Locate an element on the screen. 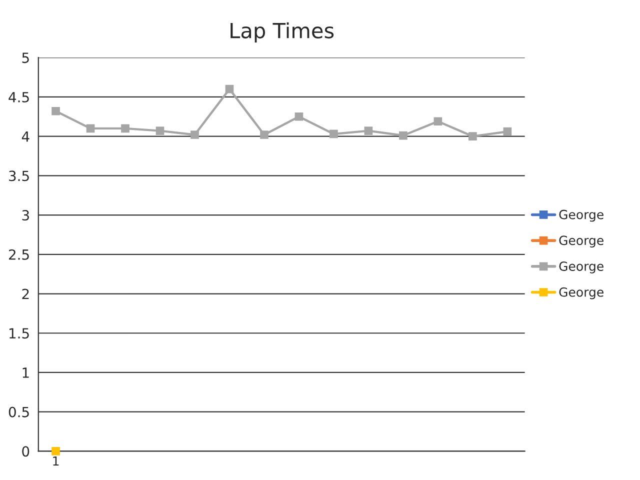  y-tick-label: 4.5 is located at coordinates (18, 97).